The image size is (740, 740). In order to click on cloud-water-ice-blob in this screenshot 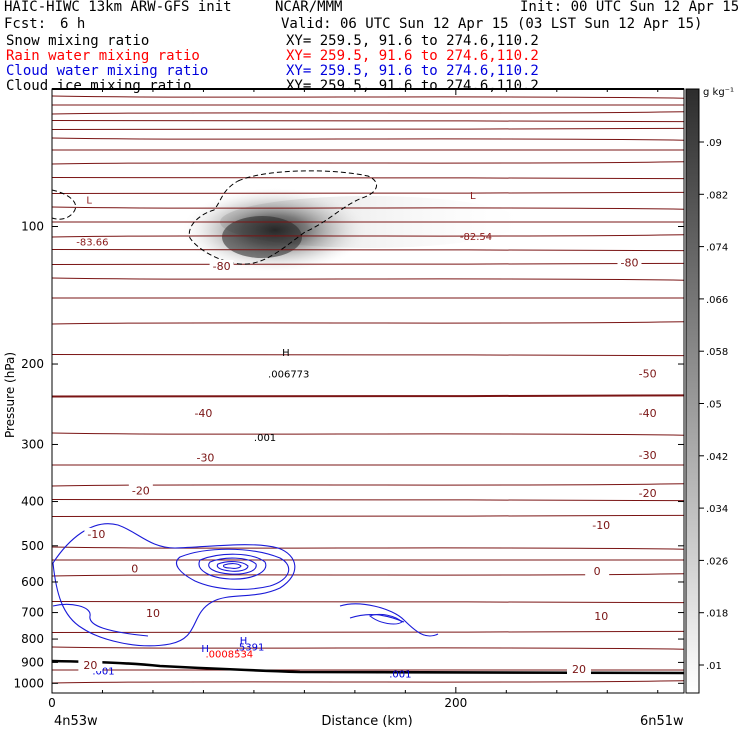, I will do `click(386, 619)`.